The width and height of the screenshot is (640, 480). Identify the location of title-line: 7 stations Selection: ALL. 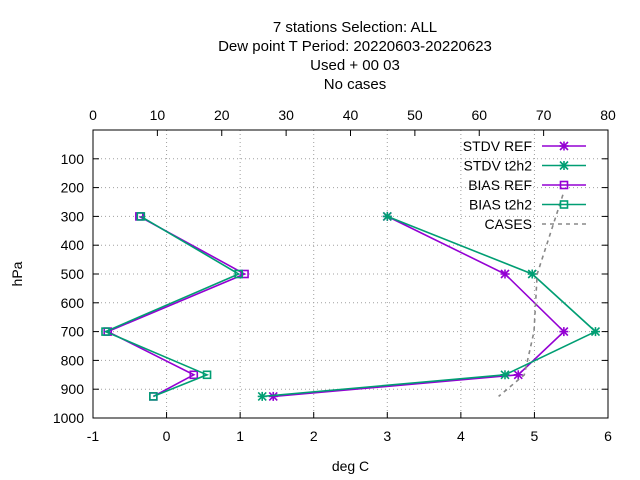
(355, 27).